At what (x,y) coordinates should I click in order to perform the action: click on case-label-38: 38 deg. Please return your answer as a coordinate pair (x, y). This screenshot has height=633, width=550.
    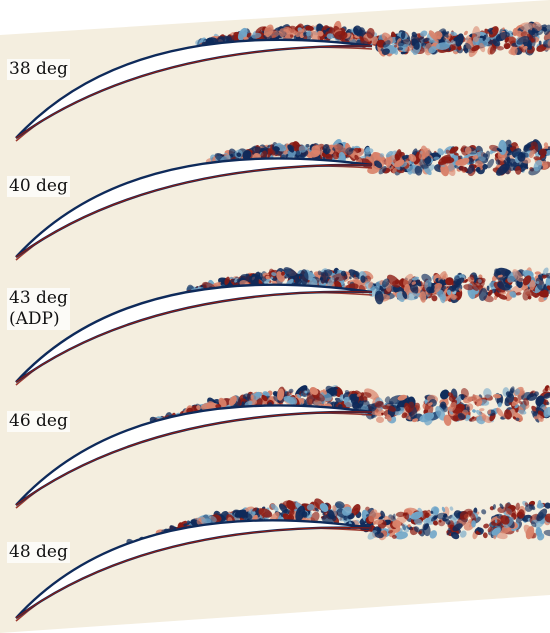
    Looking at the image, I should click on (38, 69).